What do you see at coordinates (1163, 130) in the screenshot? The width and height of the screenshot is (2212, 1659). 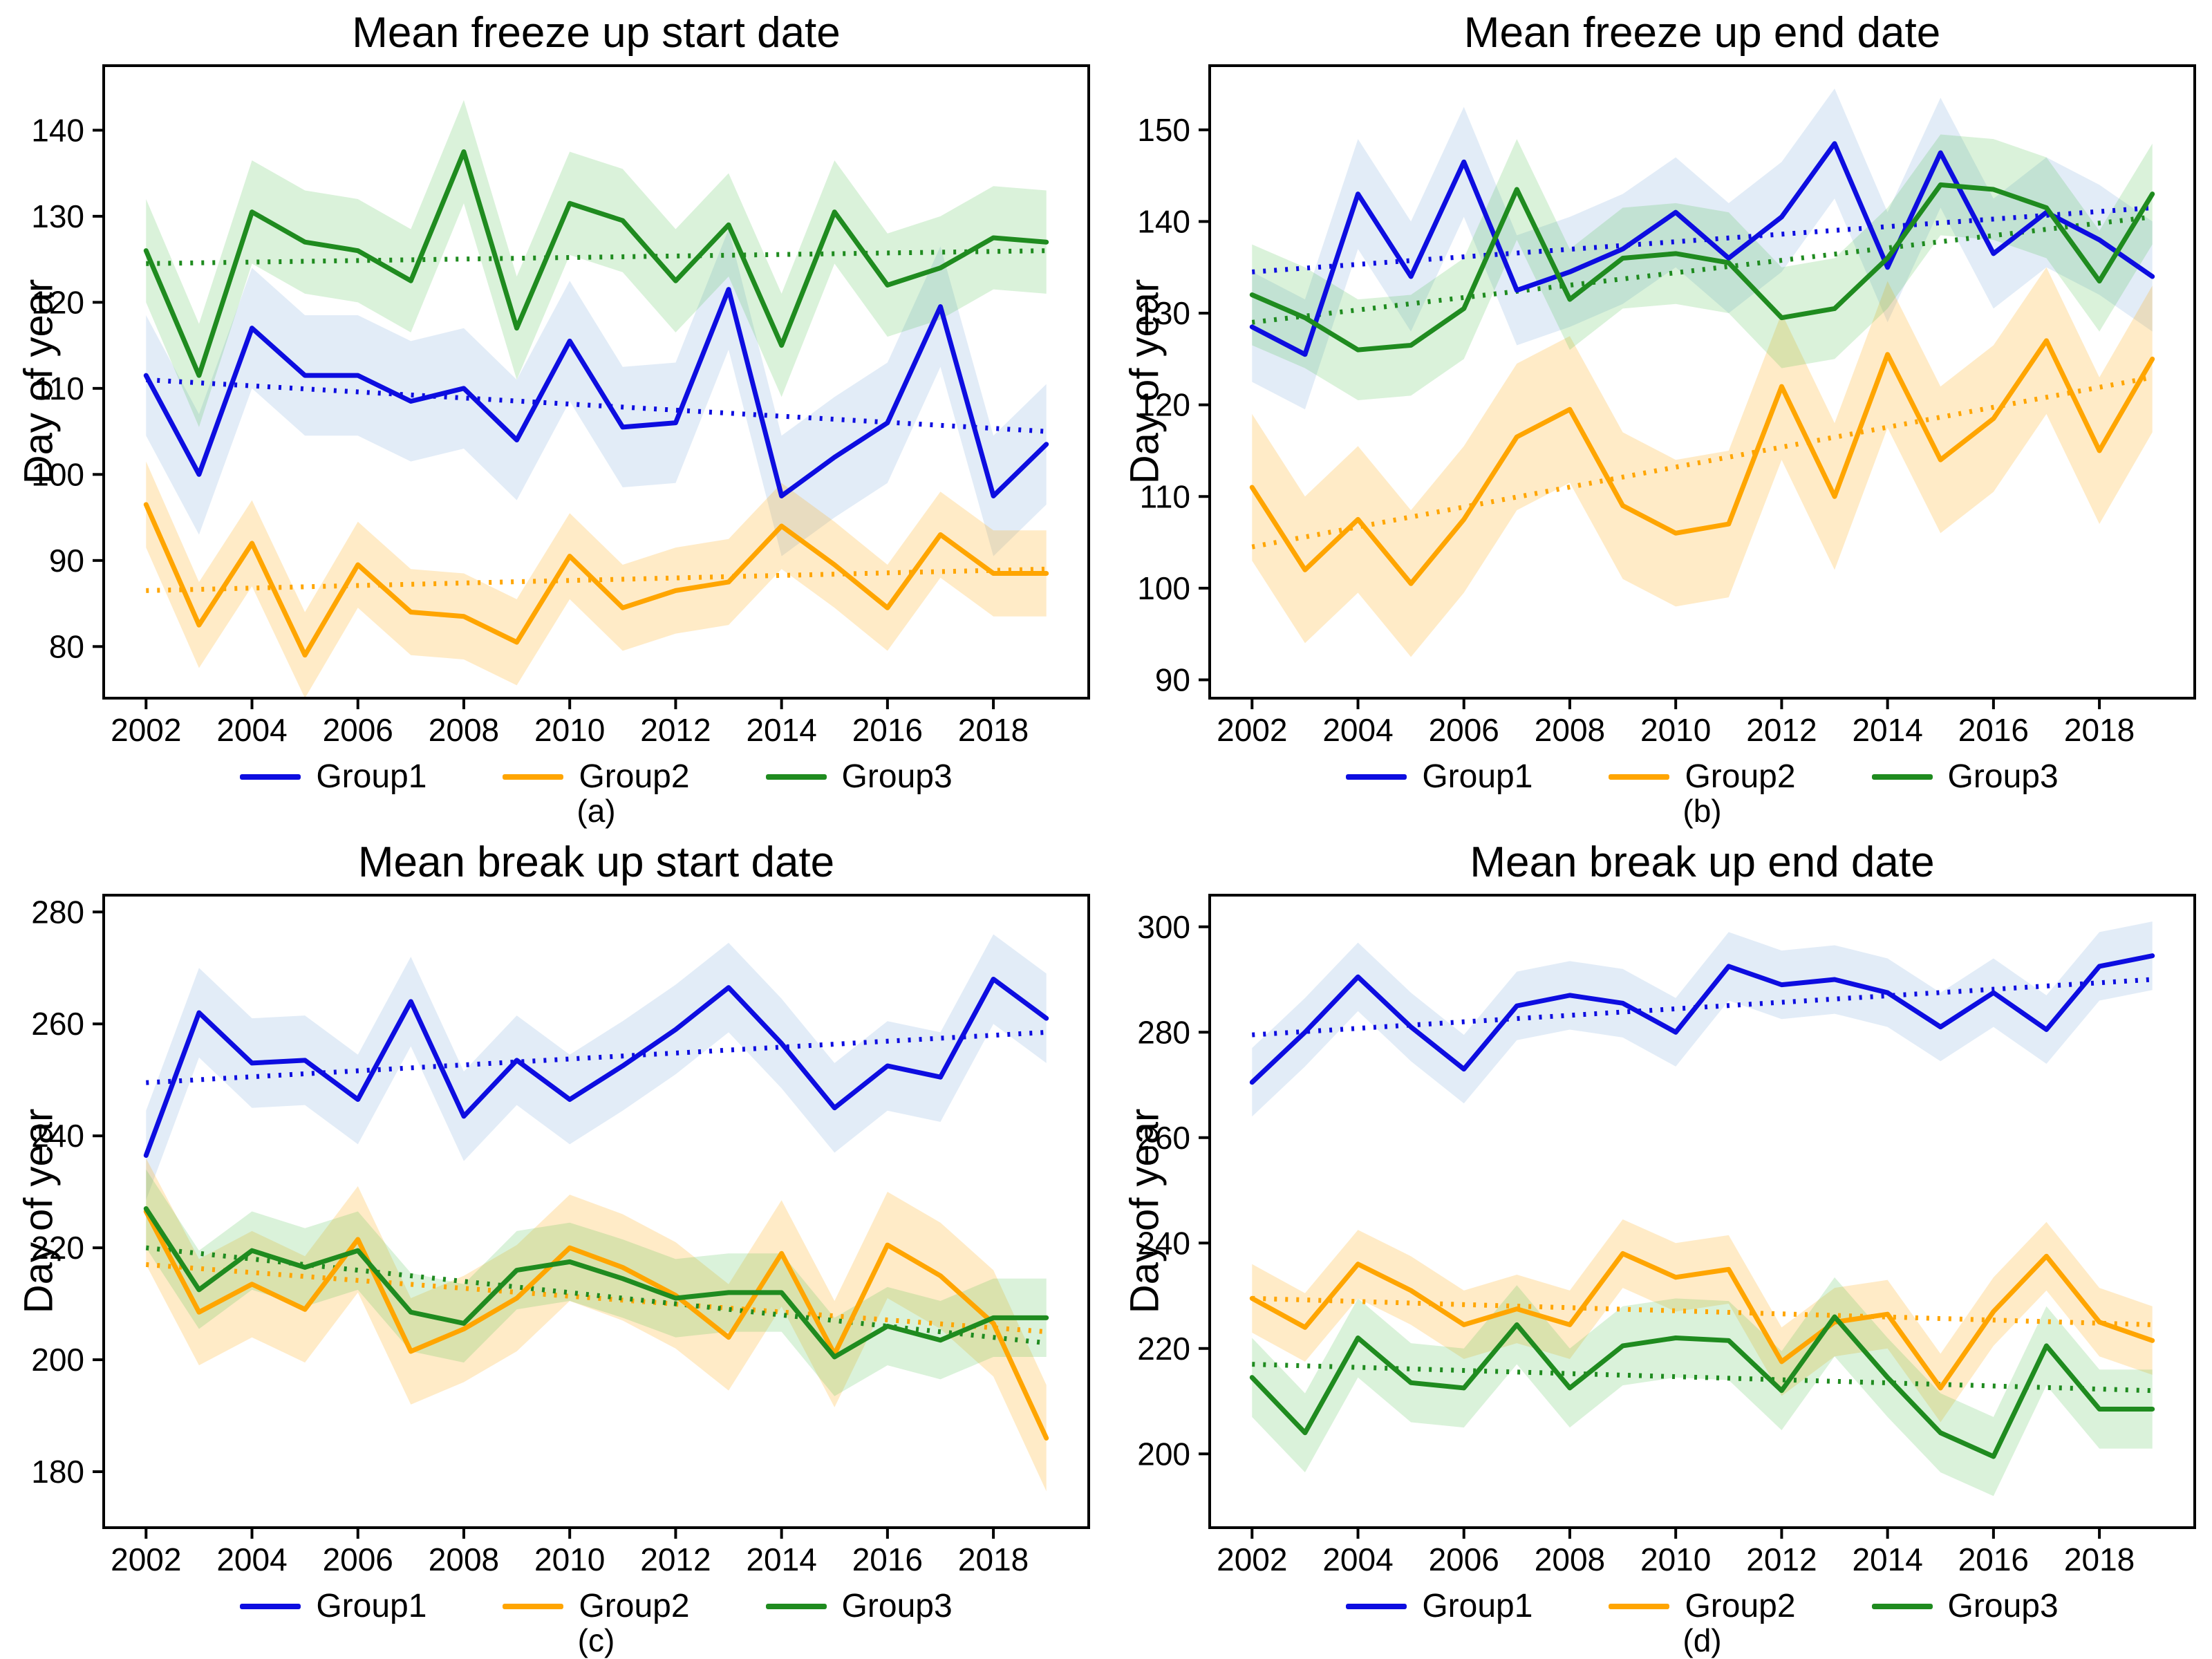 I see `y-tick-label: 150` at bounding box center [1163, 130].